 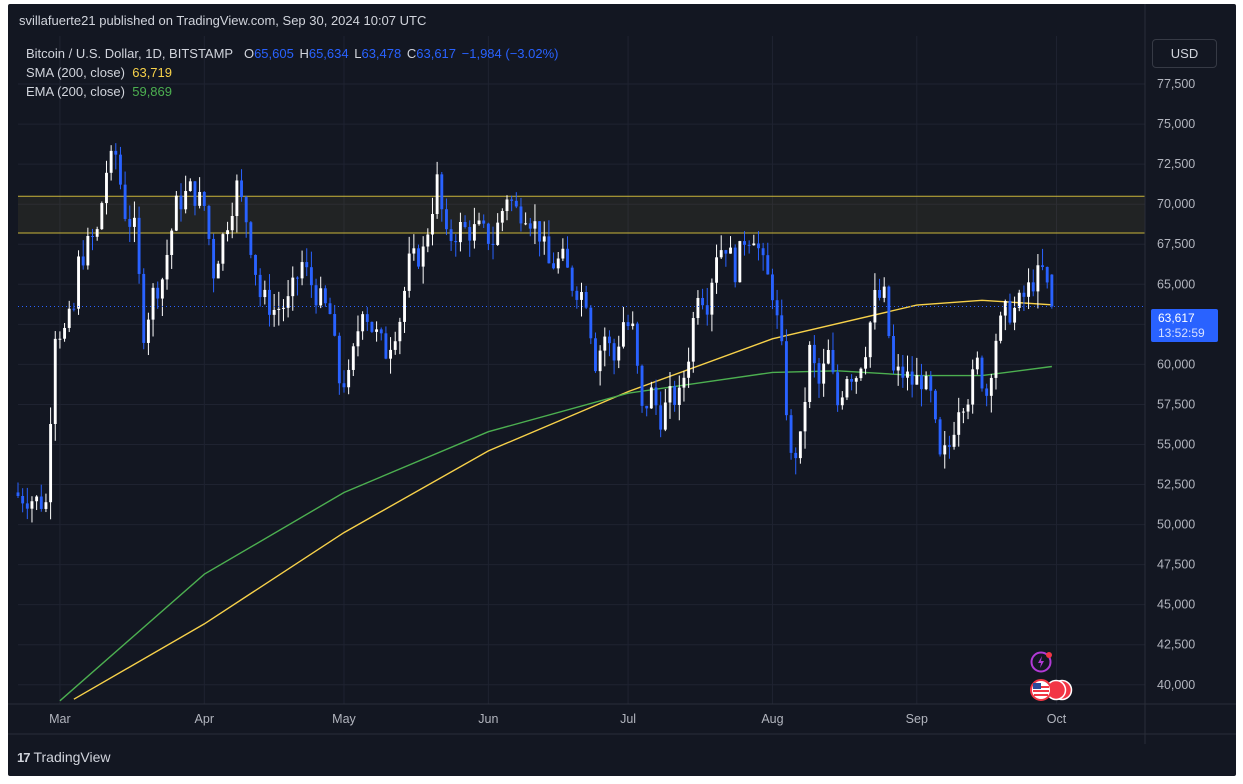 What do you see at coordinates (1043, 662) in the screenshot?
I see `lightning-event-icon` at bounding box center [1043, 662].